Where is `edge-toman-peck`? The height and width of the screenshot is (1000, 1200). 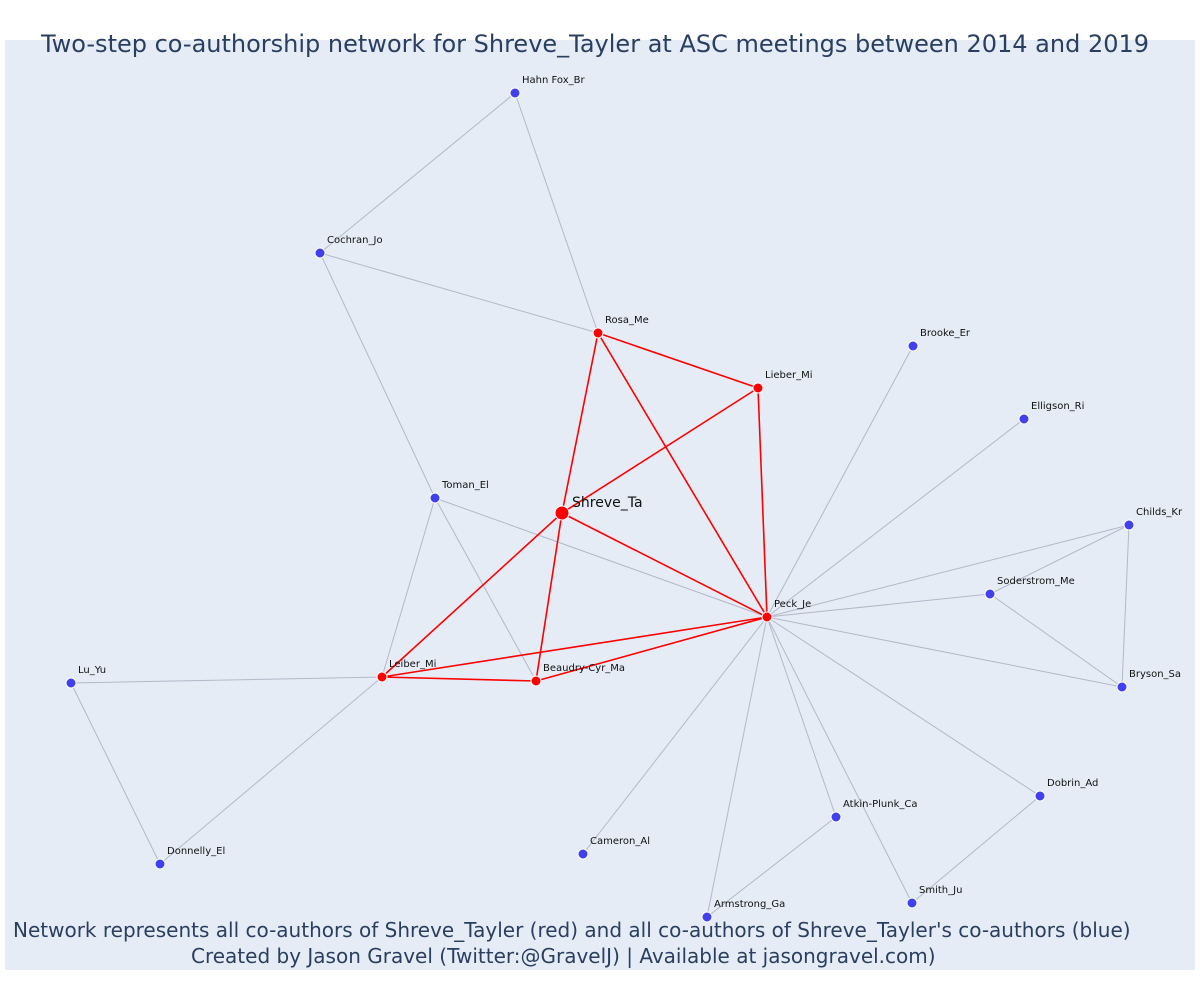 edge-toman-peck is located at coordinates (601, 557).